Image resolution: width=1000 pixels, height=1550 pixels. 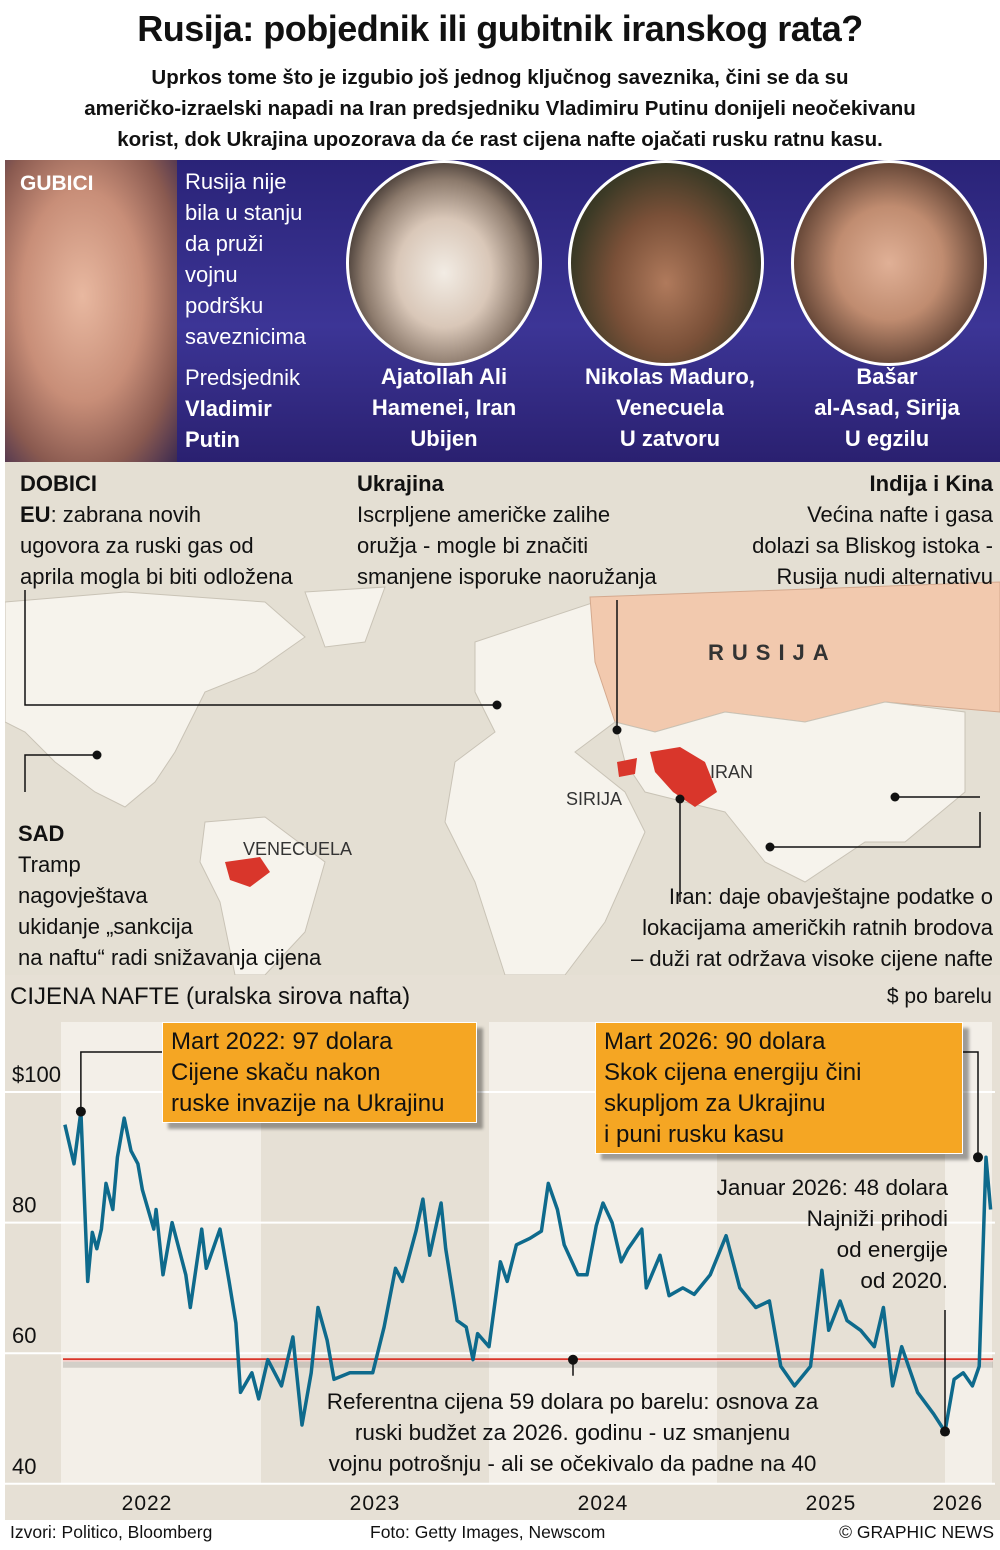 I want to click on text-line: Mart 2022: 97 dolara, so click(x=282, y=1041).